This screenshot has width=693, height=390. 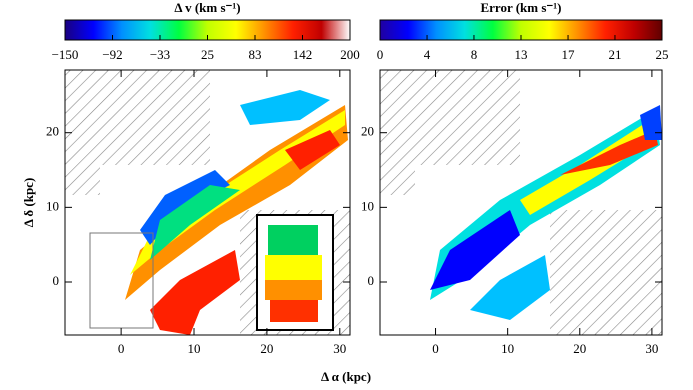 What do you see at coordinates (303, 54) in the screenshot?
I see `colorbar-tick-label: 142` at bounding box center [303, 54].